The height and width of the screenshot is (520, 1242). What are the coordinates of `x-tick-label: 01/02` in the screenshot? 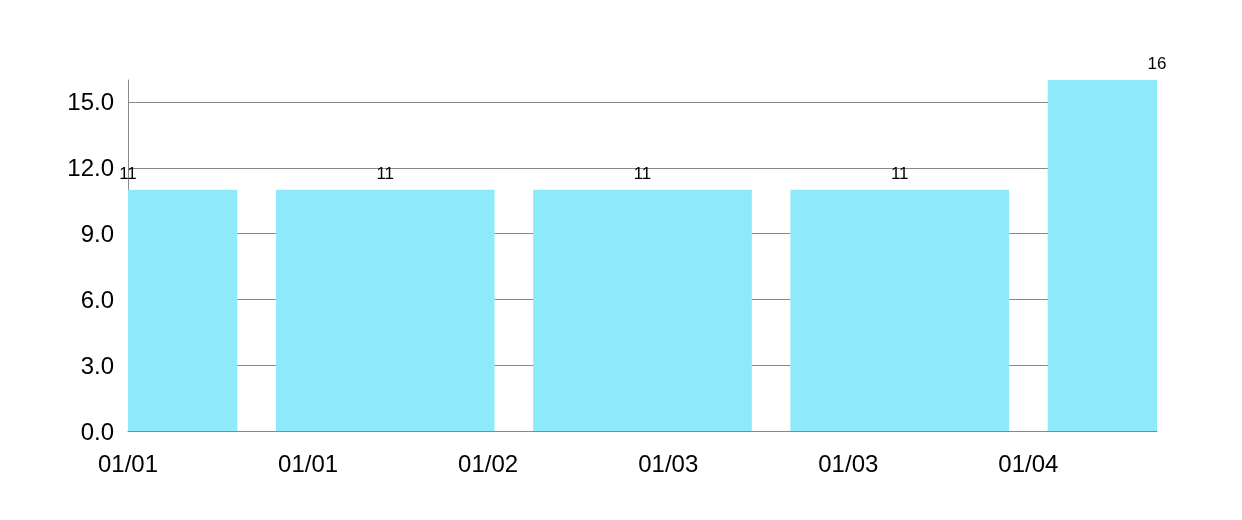 It's located at (488, 463).